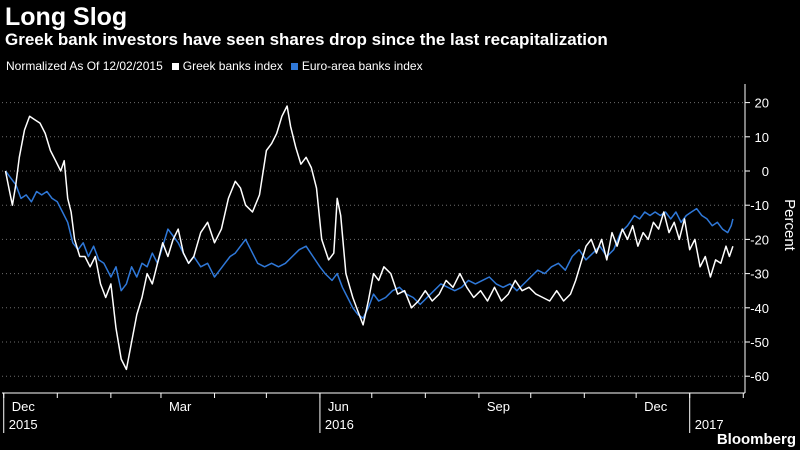 The image size is (800, 450). I want to click on chart-title: Long Slog, so click(66, 17).